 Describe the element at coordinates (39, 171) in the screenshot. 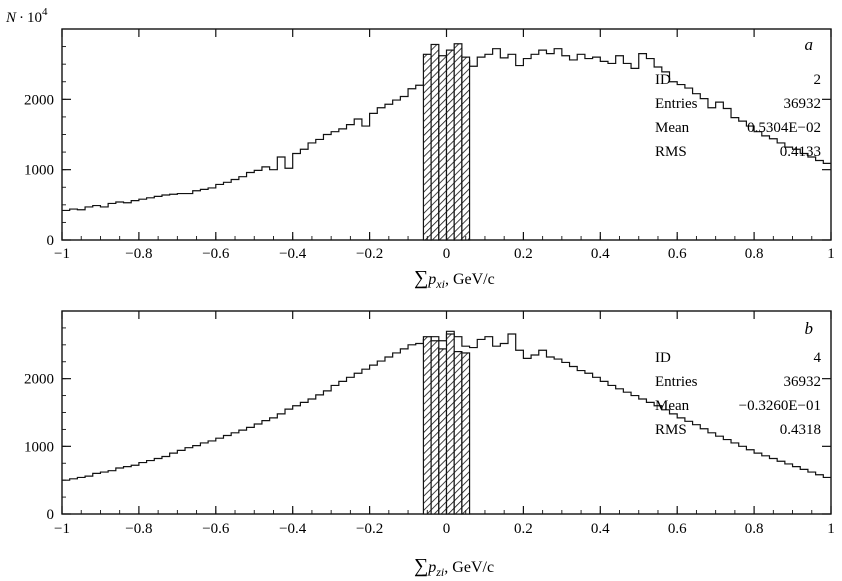

I see `panel-a-y-tick-label-1: 1000` at that location.